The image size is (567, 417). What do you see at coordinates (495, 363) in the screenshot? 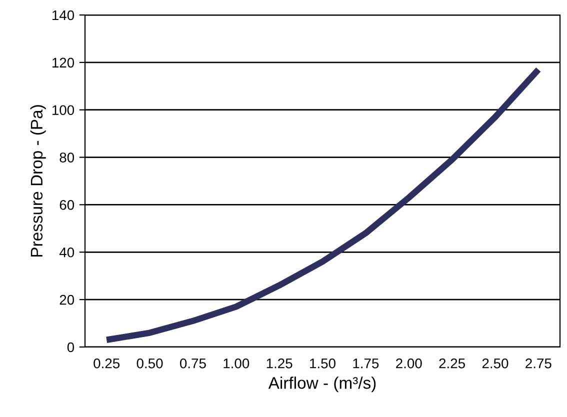
I see `x-tick-label: 2.50` at bounding box center [495, 363].